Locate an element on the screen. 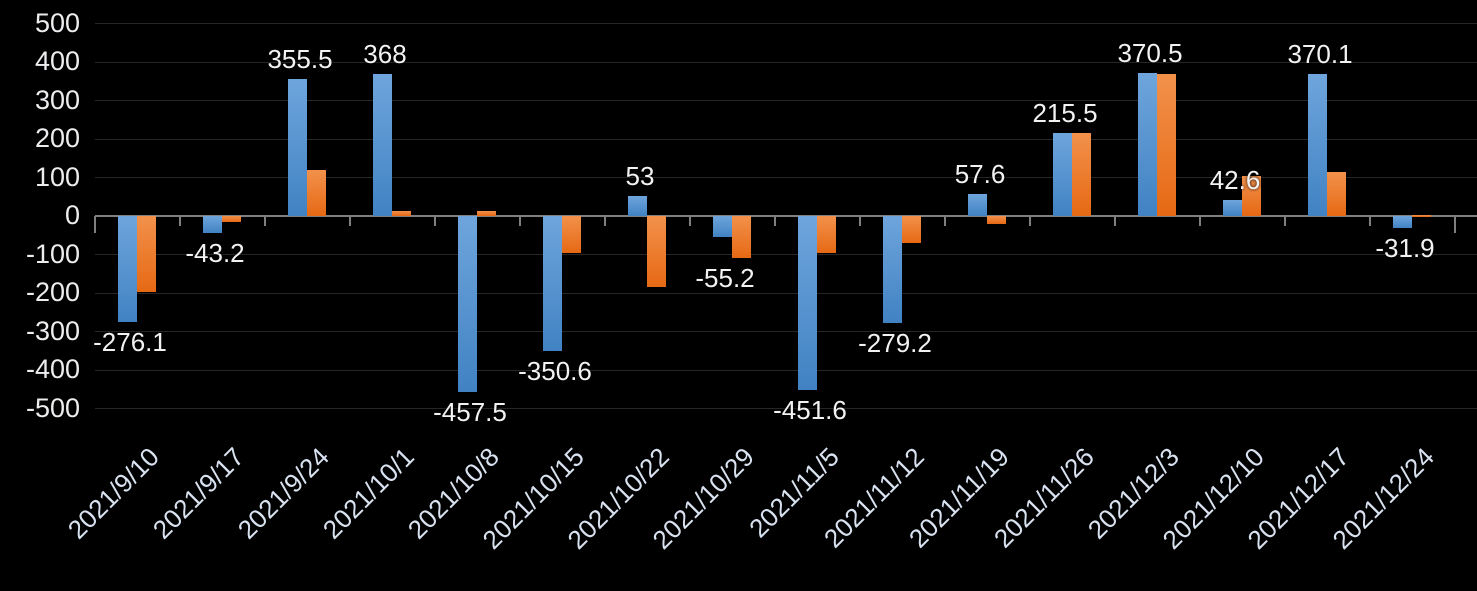 The height and width of the screenshot is (591, 1477). data-label: 368 is located at coordinates (385, 54).